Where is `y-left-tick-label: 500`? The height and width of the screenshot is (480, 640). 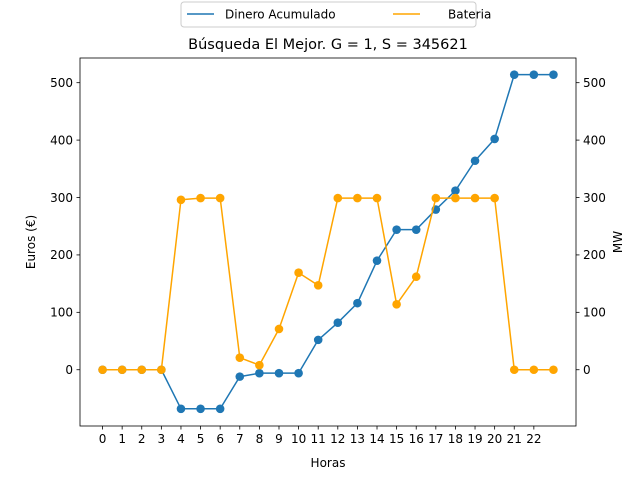 y-left-tick-label: 500 is located at coordinates (61, 83).